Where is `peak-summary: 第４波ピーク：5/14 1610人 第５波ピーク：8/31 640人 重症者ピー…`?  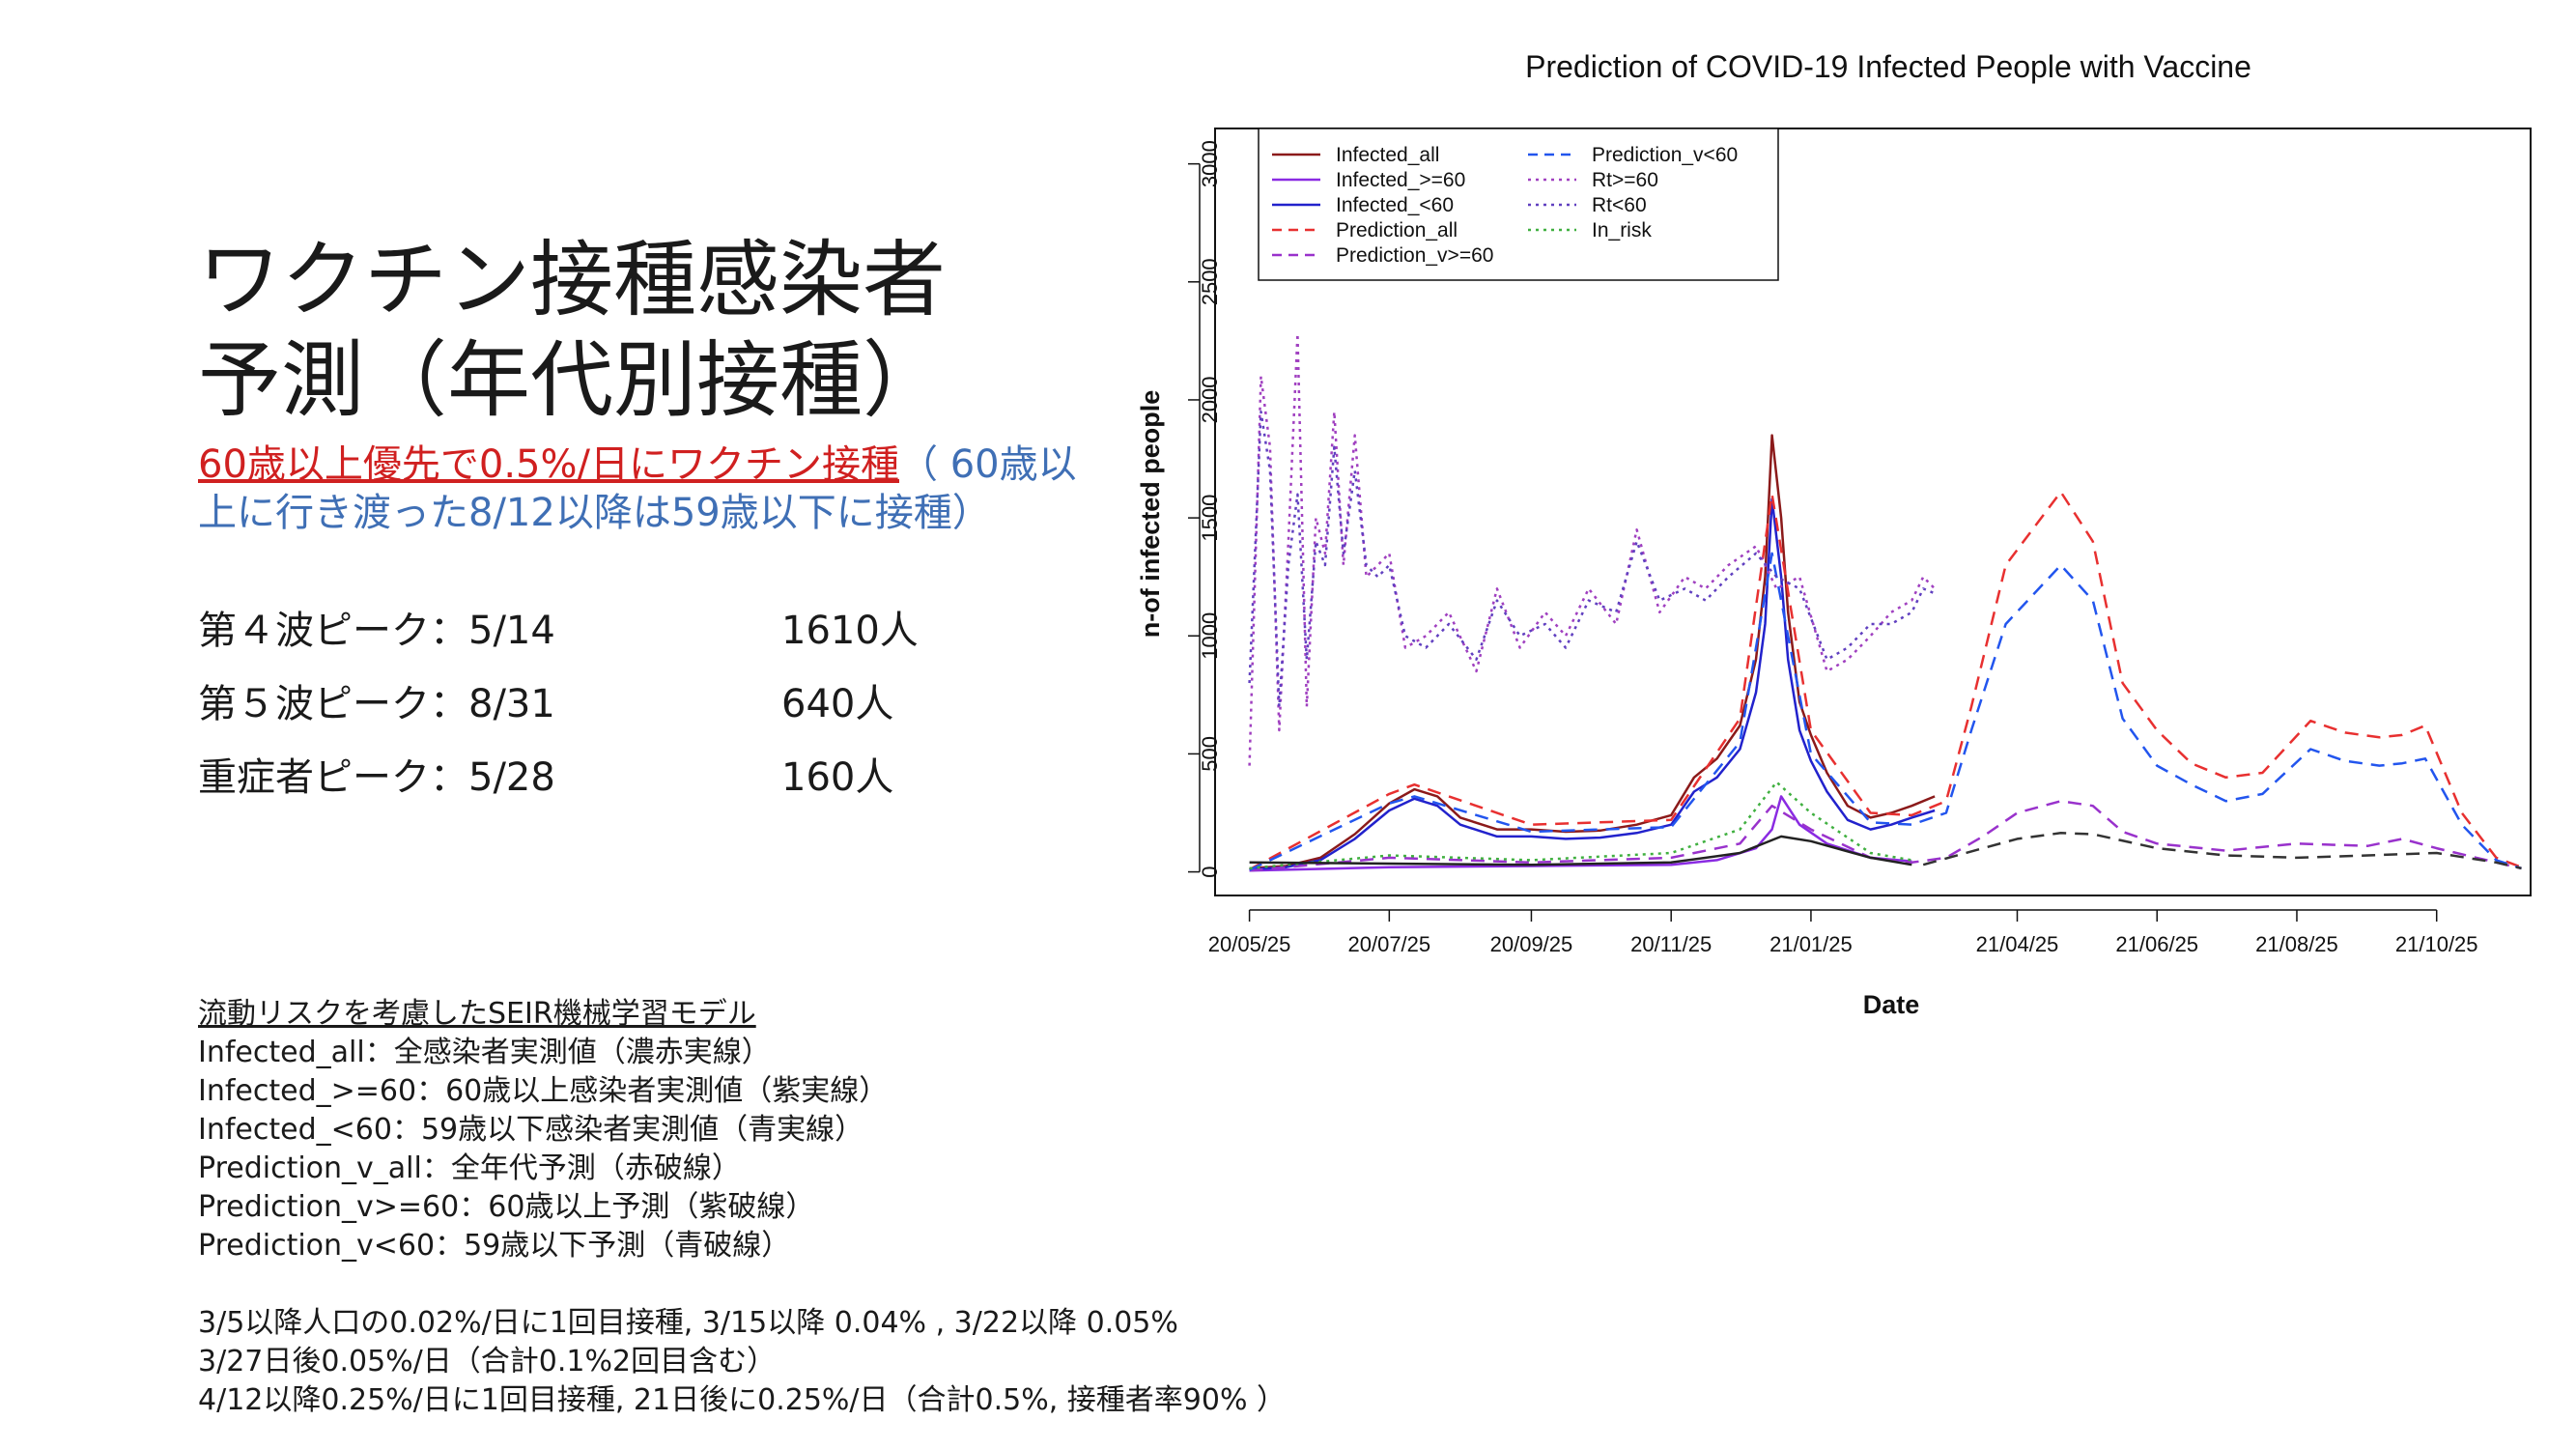
peak-summary: 第４波ピーク：5/14 1610人 第５波ピーク：8/31 640人 重症者ピー… is located at coordinates (584, 717).